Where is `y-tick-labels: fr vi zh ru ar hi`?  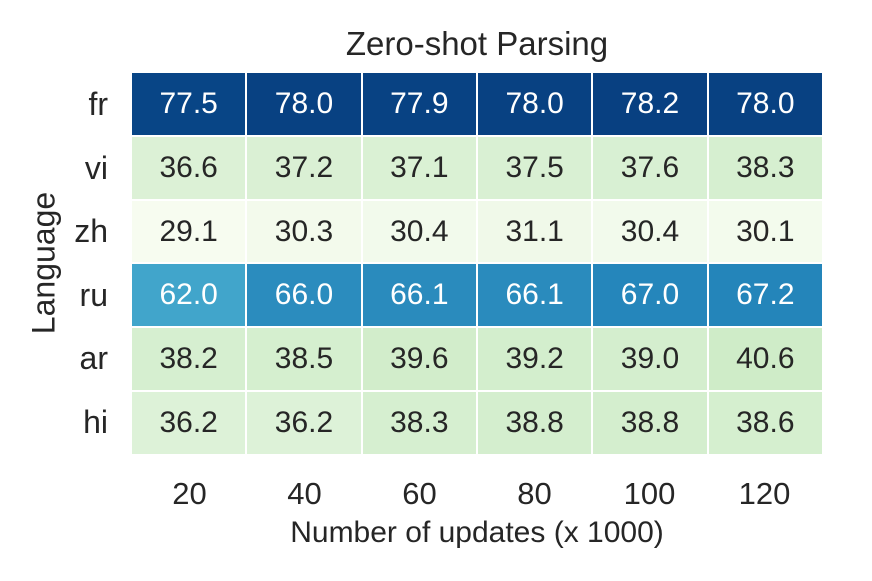 y-tick-labels: fr vi zh ru ar hi is located at coordinates (60, 263).